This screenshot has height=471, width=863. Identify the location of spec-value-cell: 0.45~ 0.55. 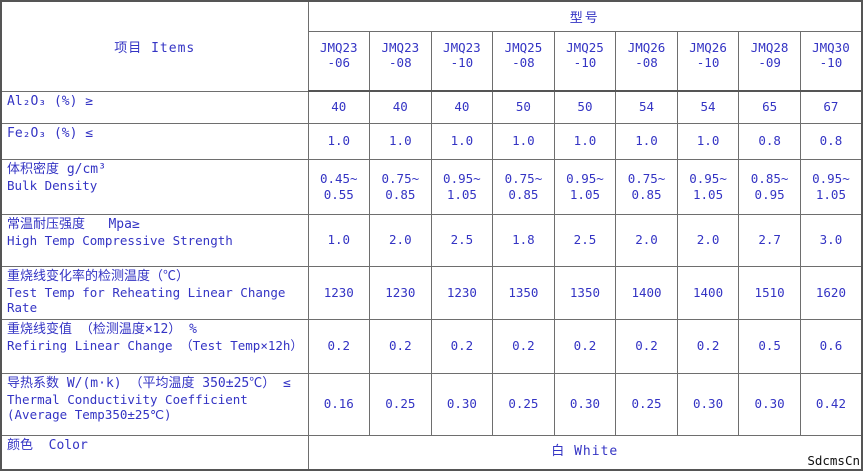
(339, 186).